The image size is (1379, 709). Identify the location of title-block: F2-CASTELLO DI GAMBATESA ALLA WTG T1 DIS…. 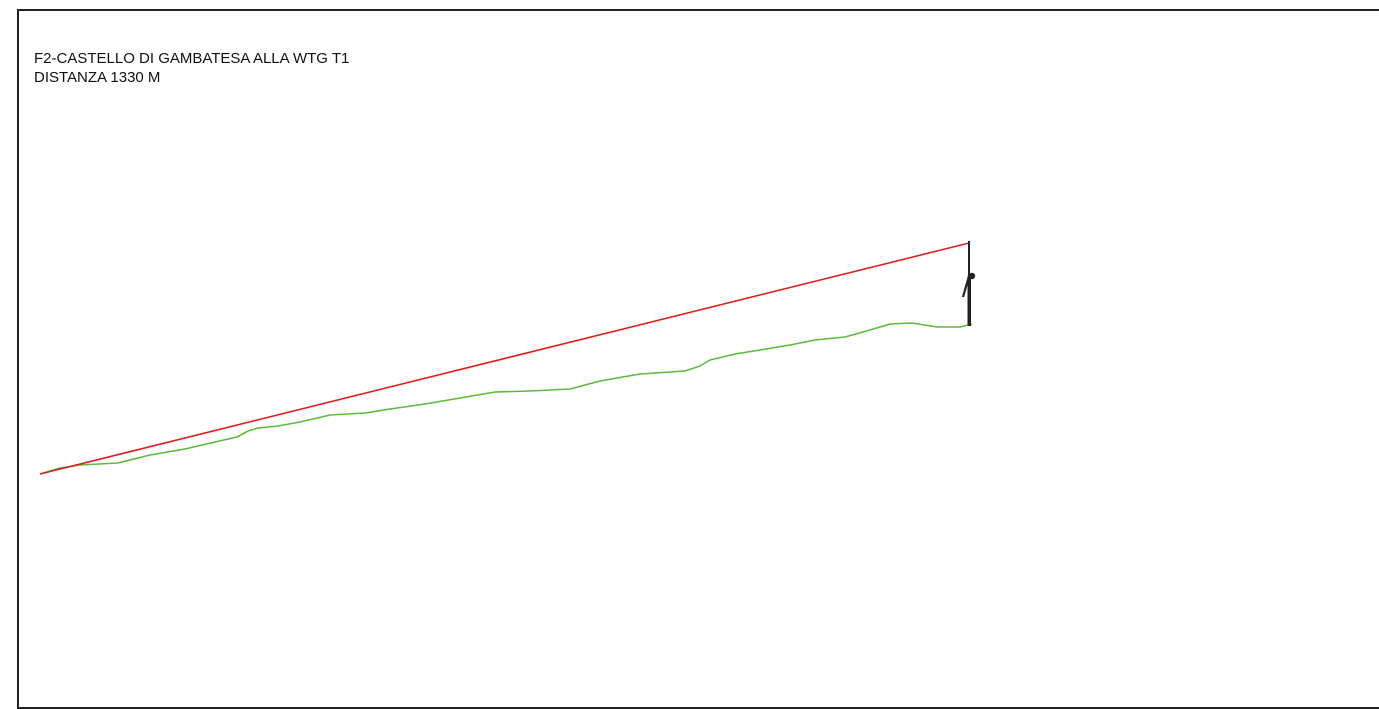
(191, 68).